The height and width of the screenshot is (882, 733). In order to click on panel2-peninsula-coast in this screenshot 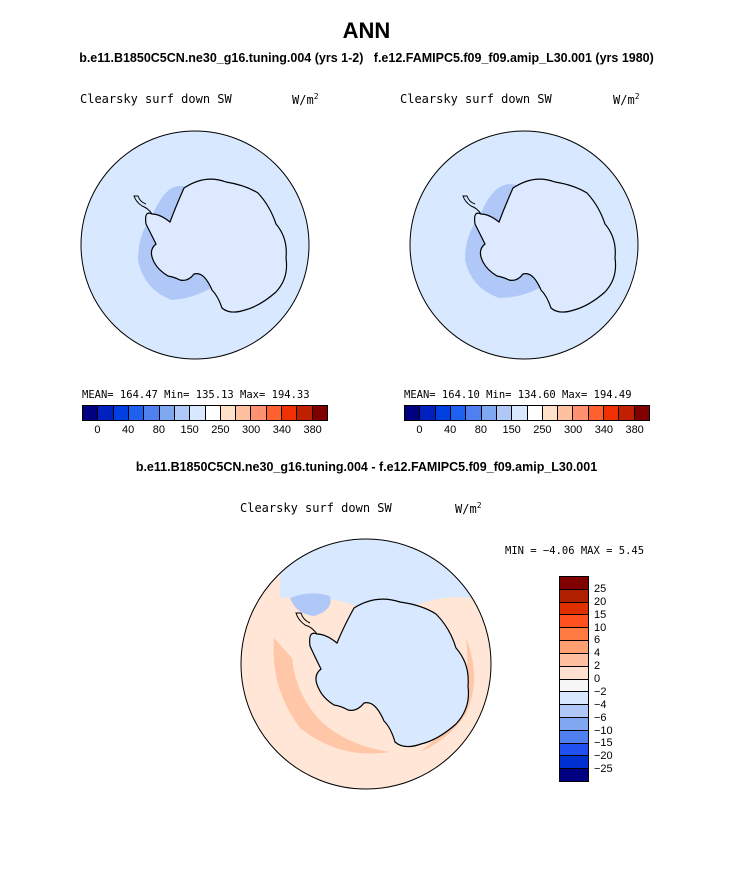, I will do `click(472, 205)`.